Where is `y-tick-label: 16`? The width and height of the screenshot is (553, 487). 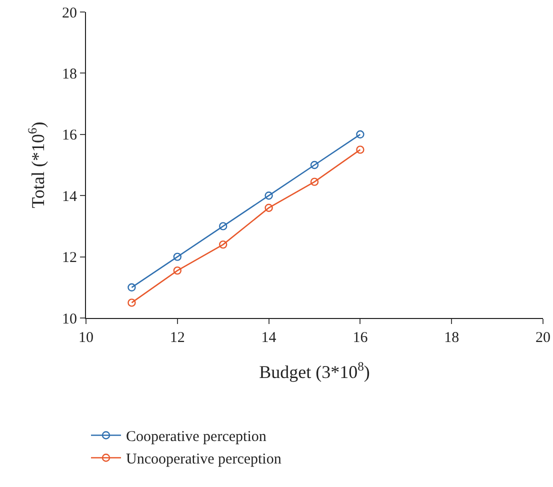 y-tick-label: 16 is located at coordinates (70, 136).